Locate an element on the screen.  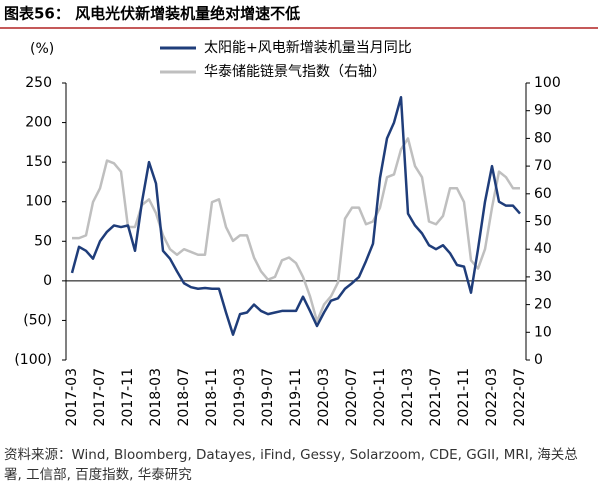
y-label: (%) is located at coordinates (42, 49).